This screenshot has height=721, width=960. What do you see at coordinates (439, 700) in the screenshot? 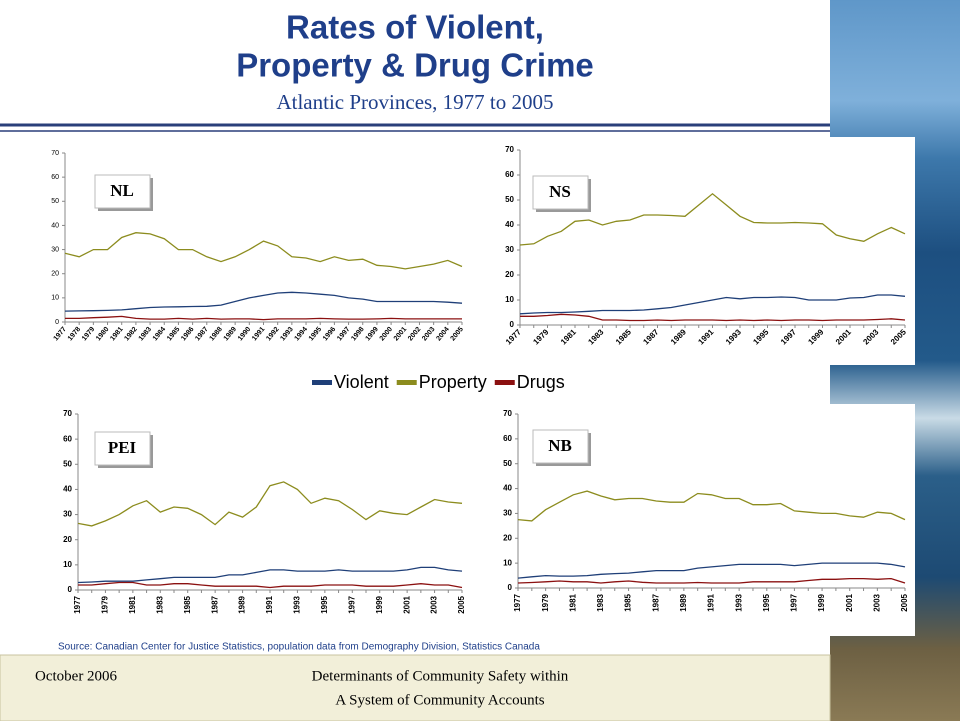
I see `footer-text: A System of Community Accounts` at bounding box center [439, 700].